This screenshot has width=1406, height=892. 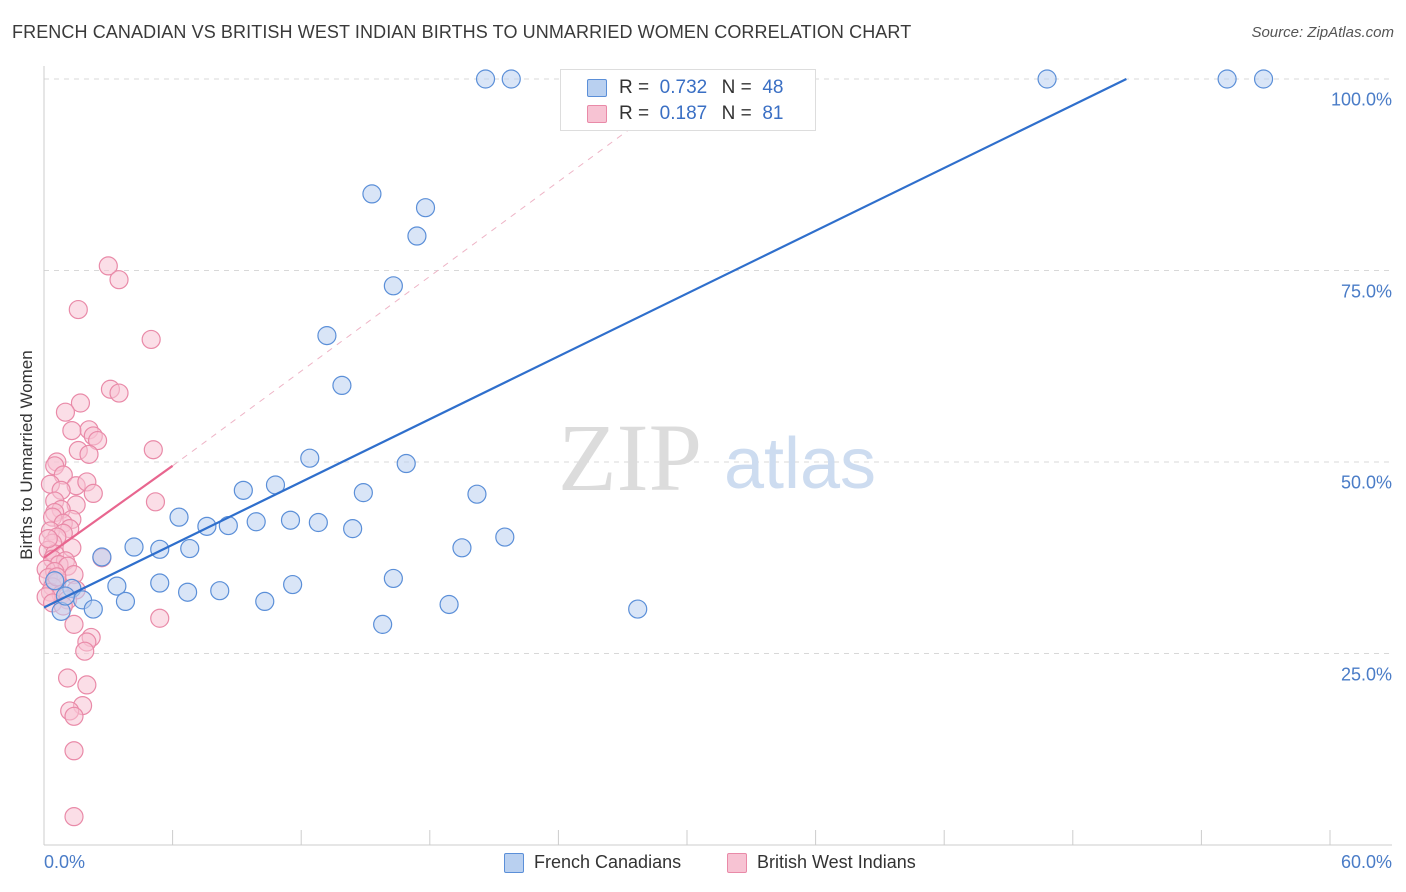 What do you see at coordinates (103, 541) in the screenshot?
I see `british-west-indians-points` at bounding box center [103, 541].